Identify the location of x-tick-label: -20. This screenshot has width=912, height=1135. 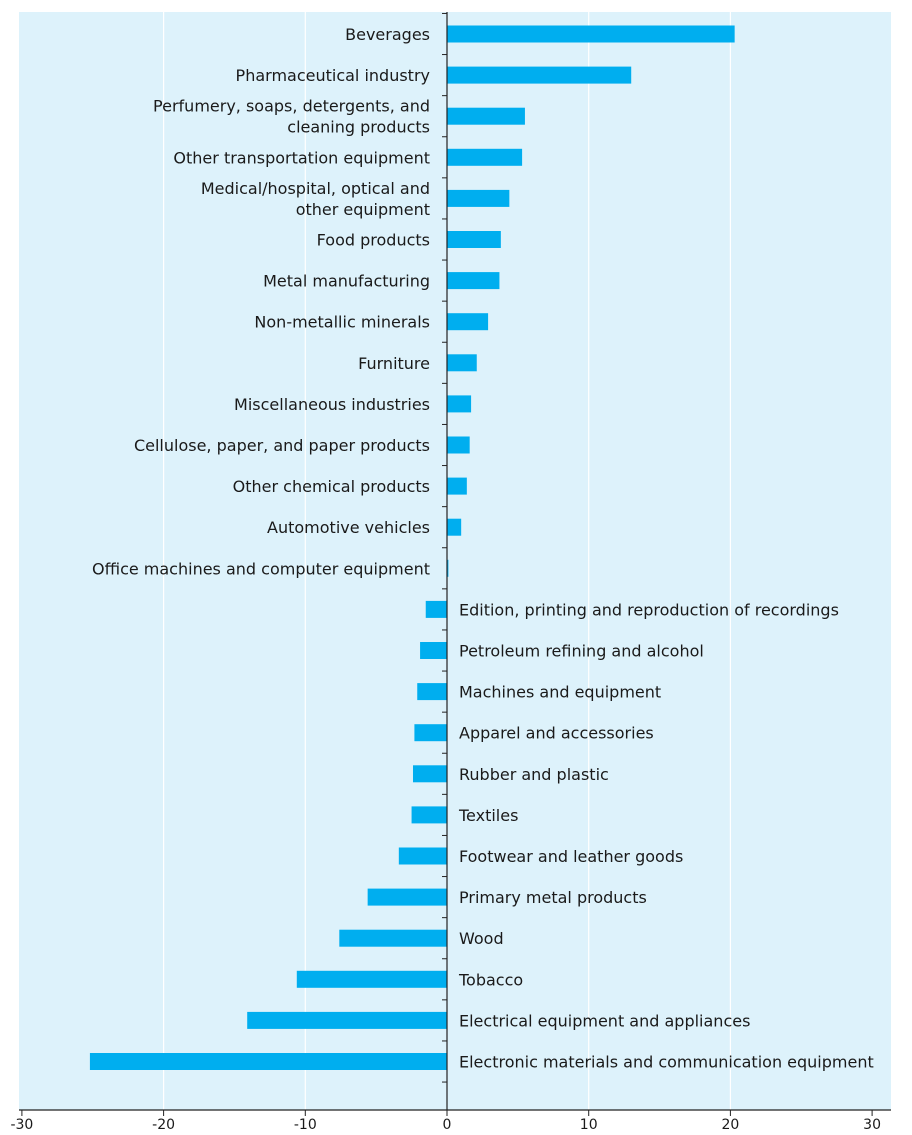
(163, 1124).